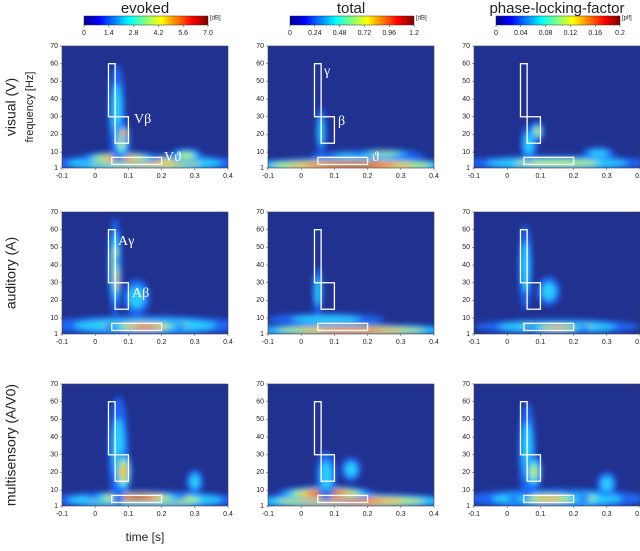 The height and width of the screenshot is (551, 640). Describe the element at coordinates (109, 33) in the screenshot. I see `colorbar-tick-label: 1.4` at that location.